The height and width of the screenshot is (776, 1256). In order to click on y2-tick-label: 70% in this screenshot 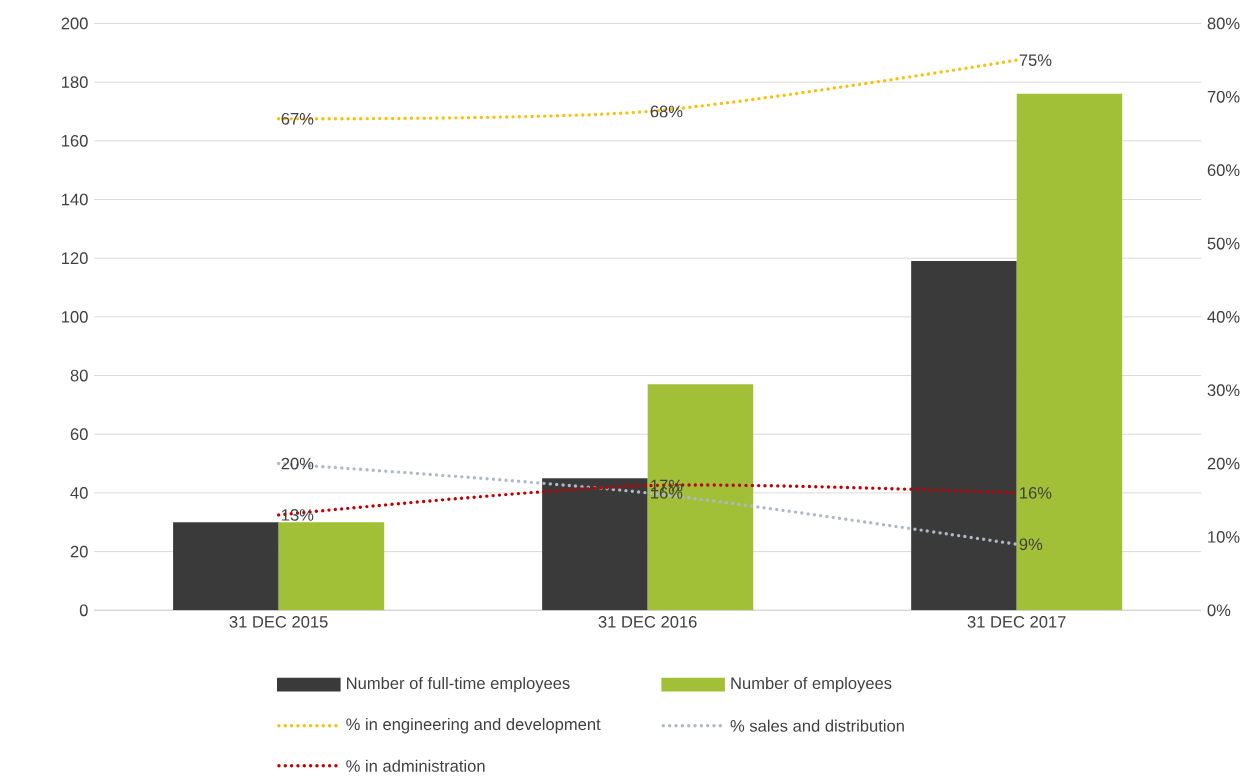, I will do `click(1223, 97)`.